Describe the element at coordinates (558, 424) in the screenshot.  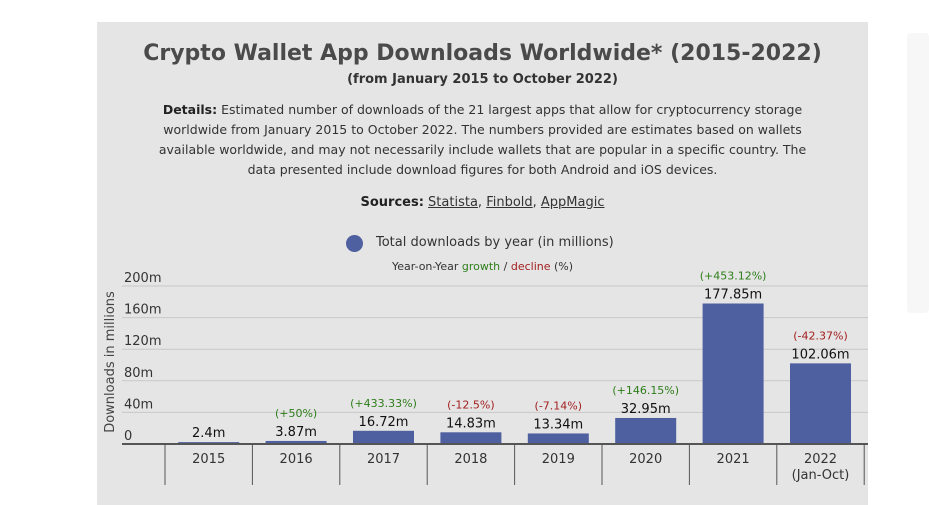
I see `value-label: 13.34m` at that location.